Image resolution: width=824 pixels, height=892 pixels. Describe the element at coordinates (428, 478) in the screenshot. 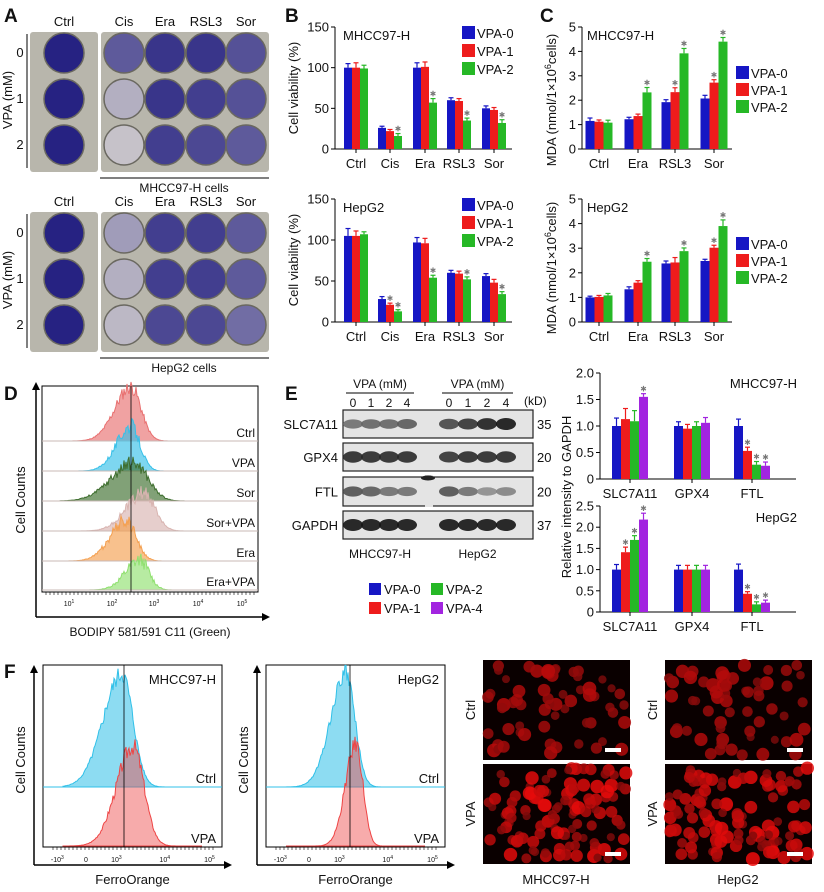

I see `ladder-marker` at that location.